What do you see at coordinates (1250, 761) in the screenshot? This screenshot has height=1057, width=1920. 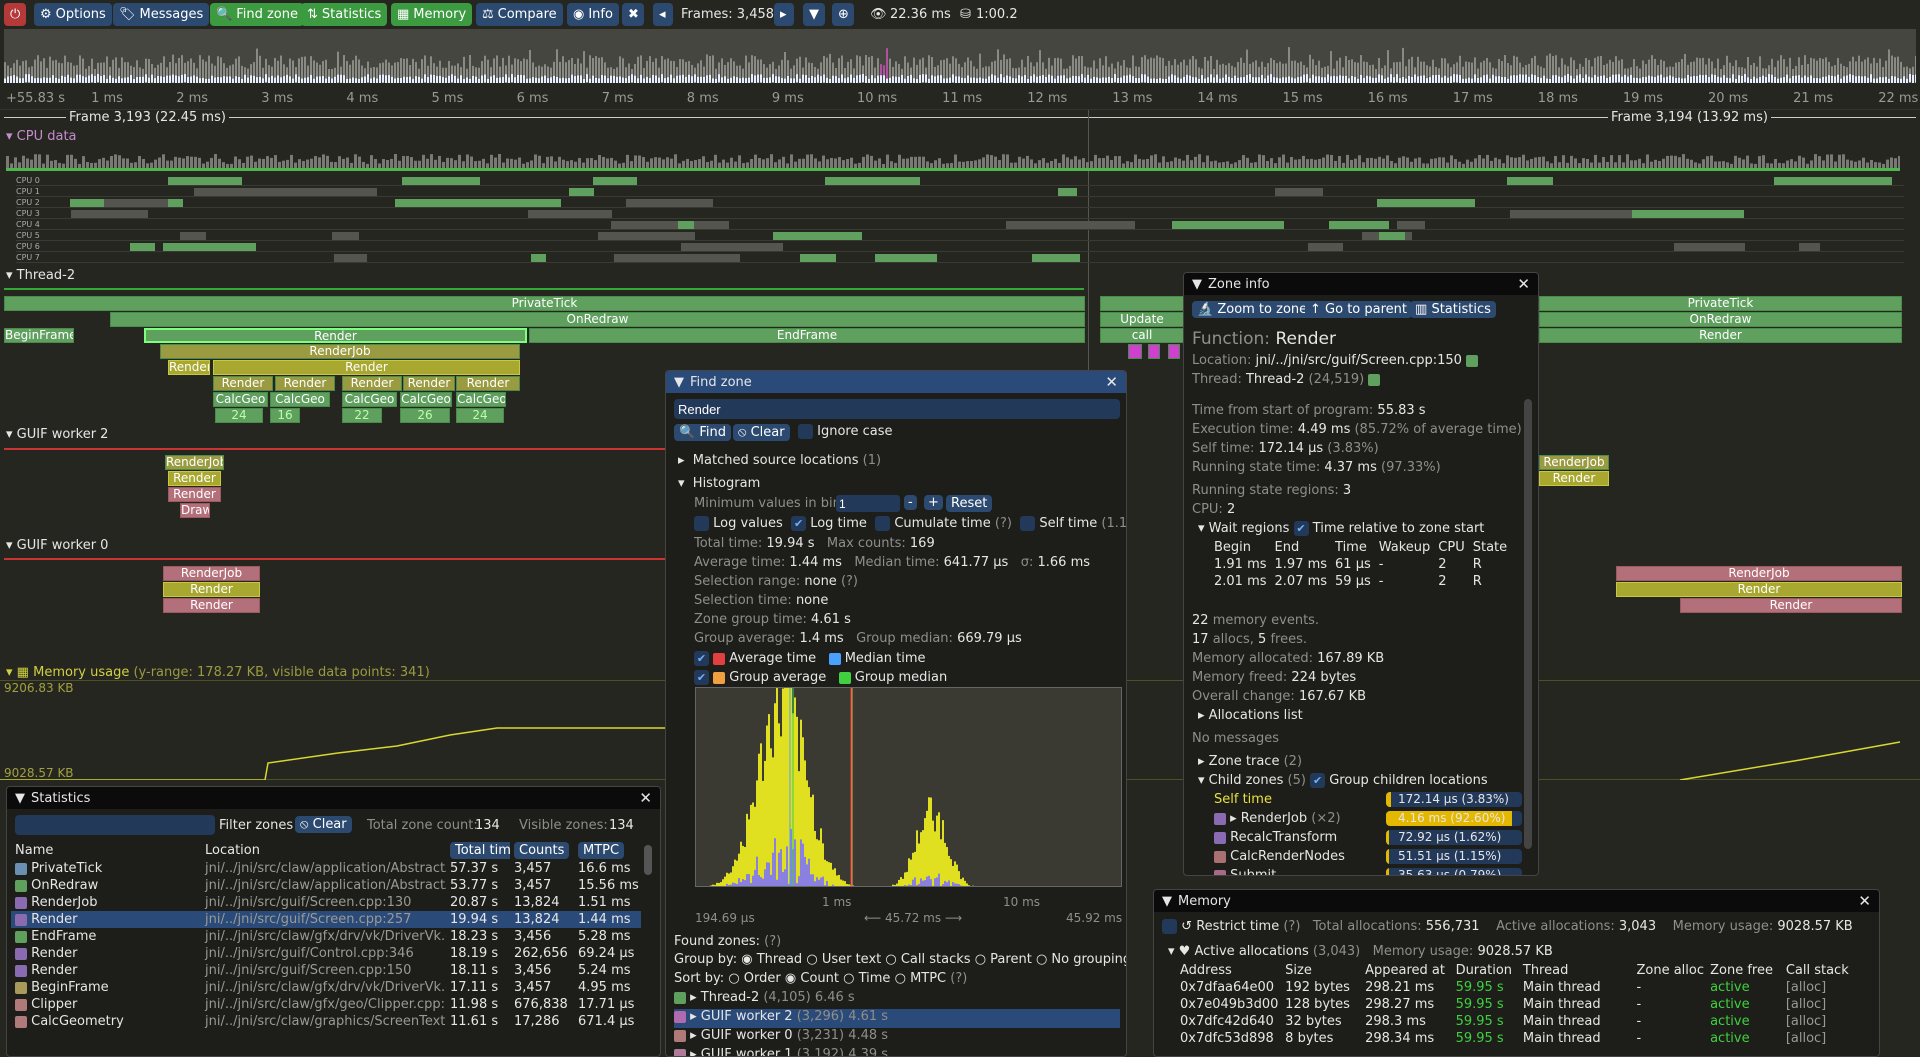 I see `zone-trace-section: ▸ Zone trace (2)` at bounding box center [1250, 761].